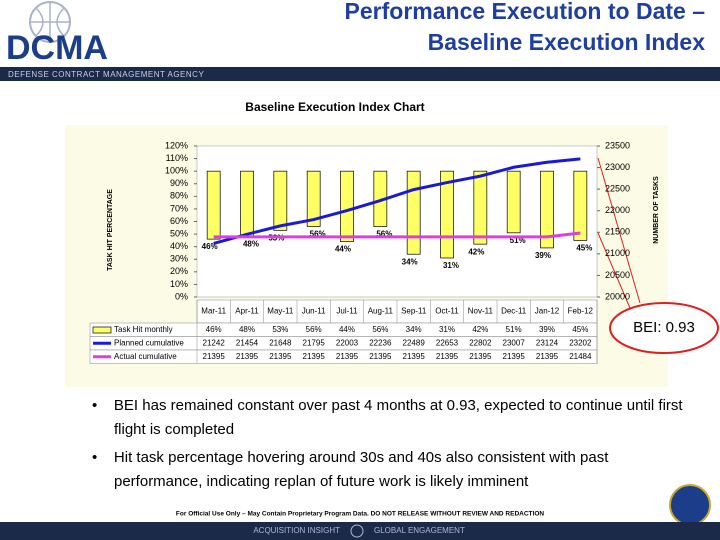 The height and width of the screenshot is (540, 720). I want to click on y-tick-label: 100%, so click(176, 171).